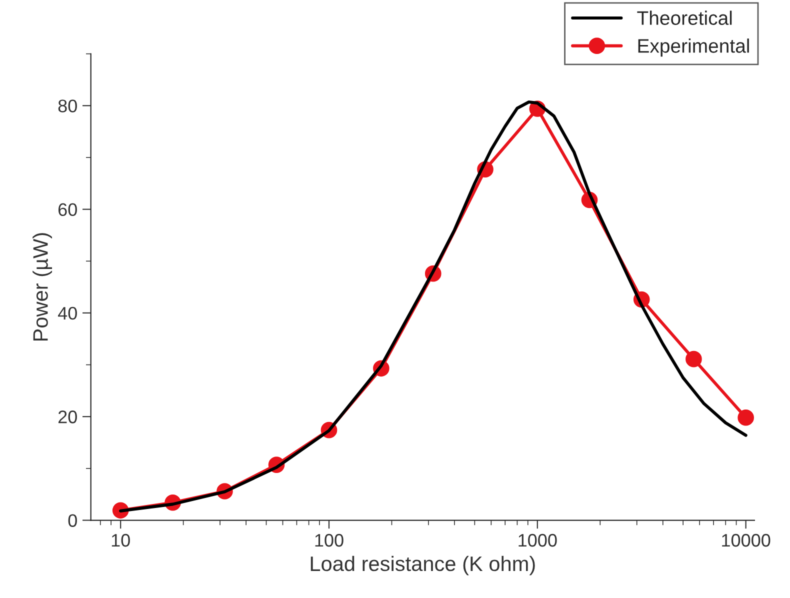  What do you see at coordinates (67, 106) in the screenshot?
I see `y-tick-label: 80` at bounding box center [67, 106].